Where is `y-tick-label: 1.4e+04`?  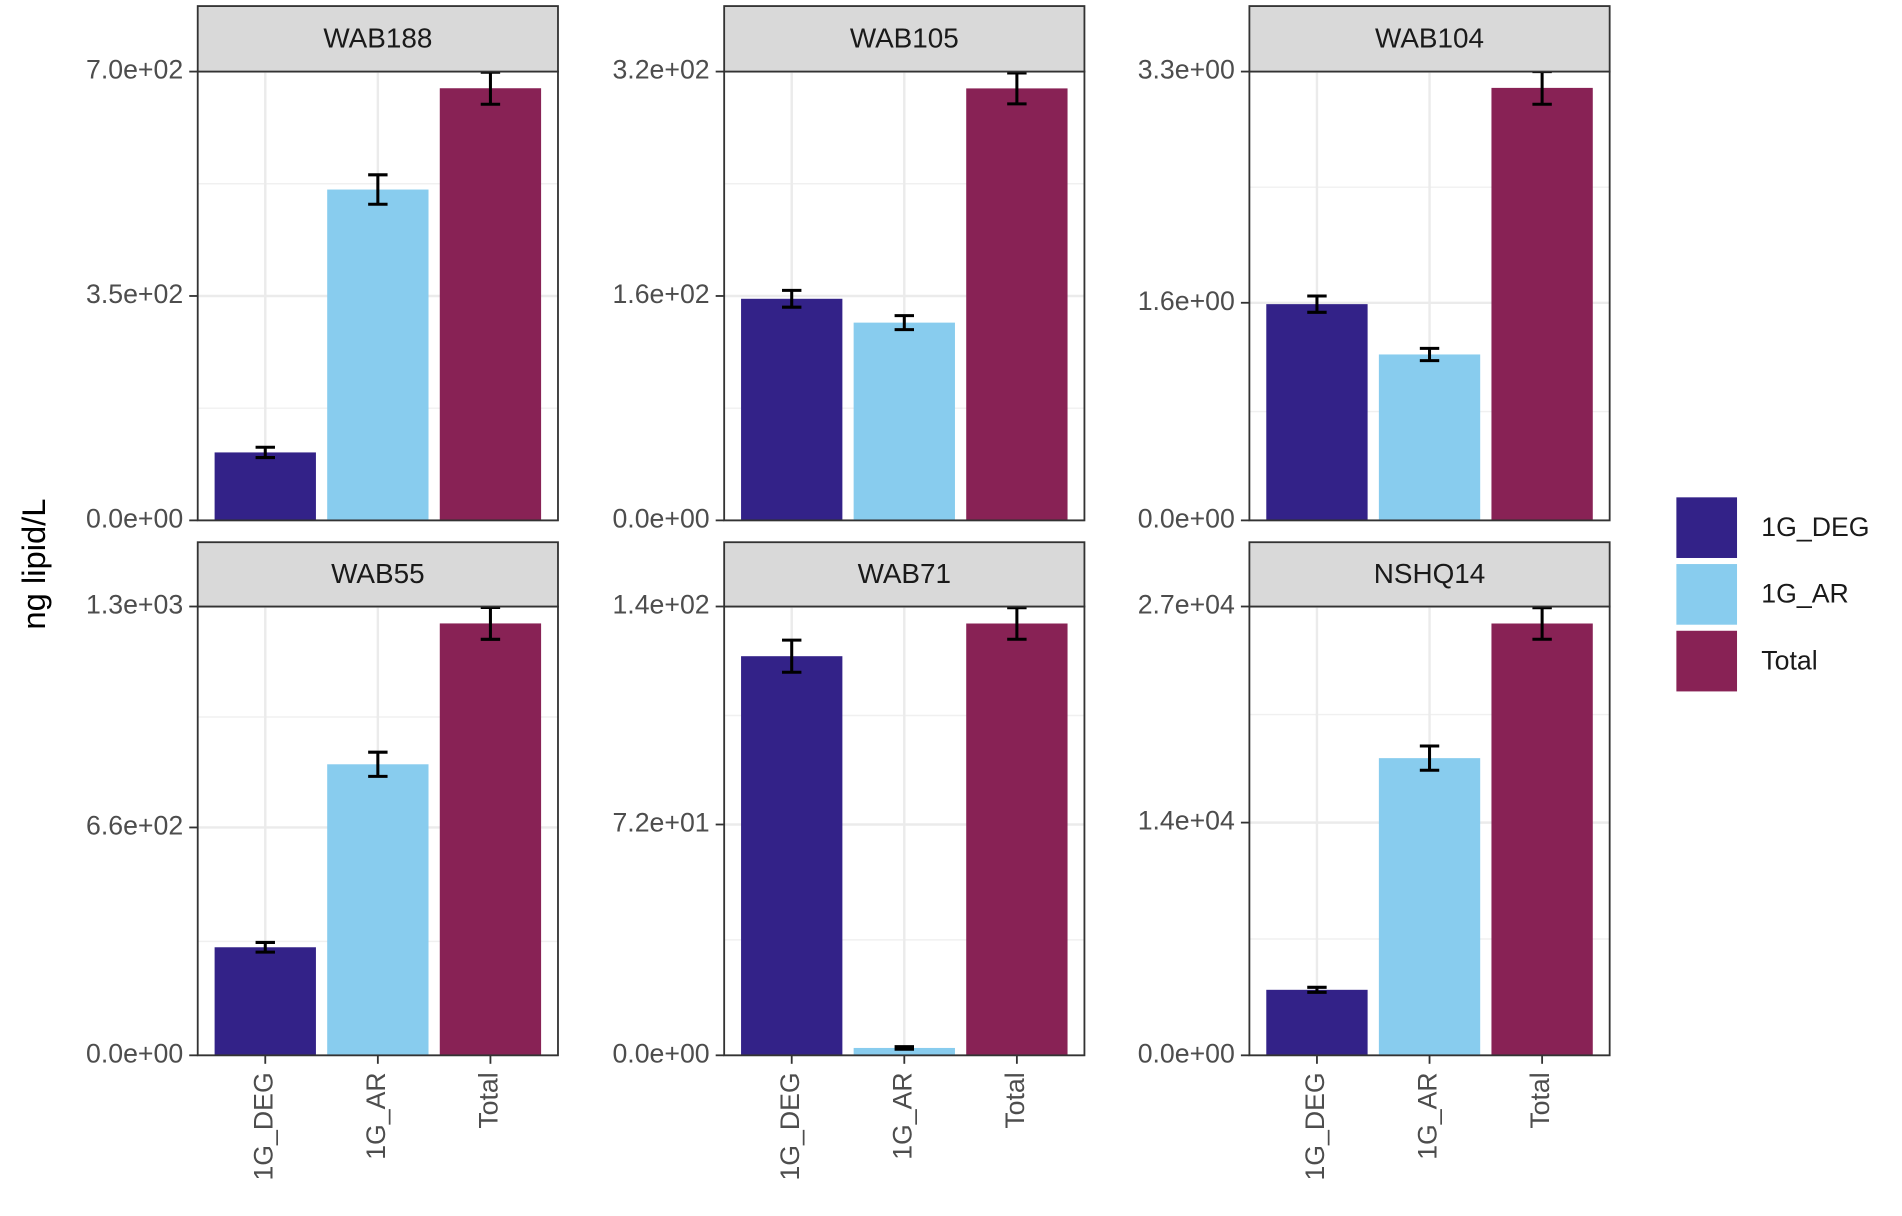 y-tick-label: 1.4e+04 is located at coordinates (1186, 821).